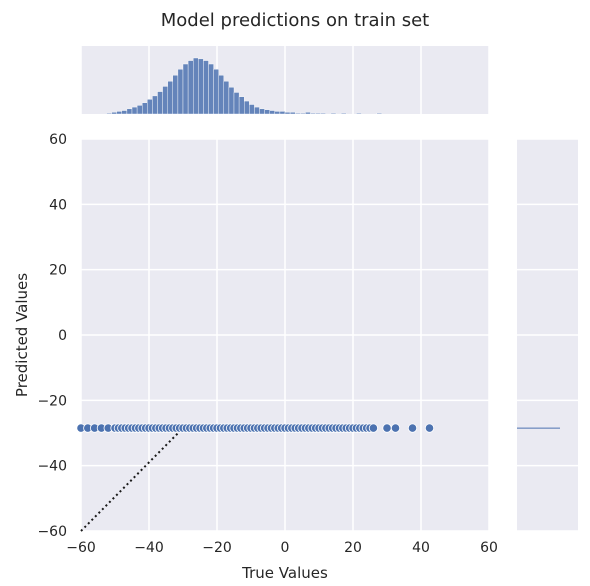  I want to click on top-marginal-histogram, so click(285, 80).